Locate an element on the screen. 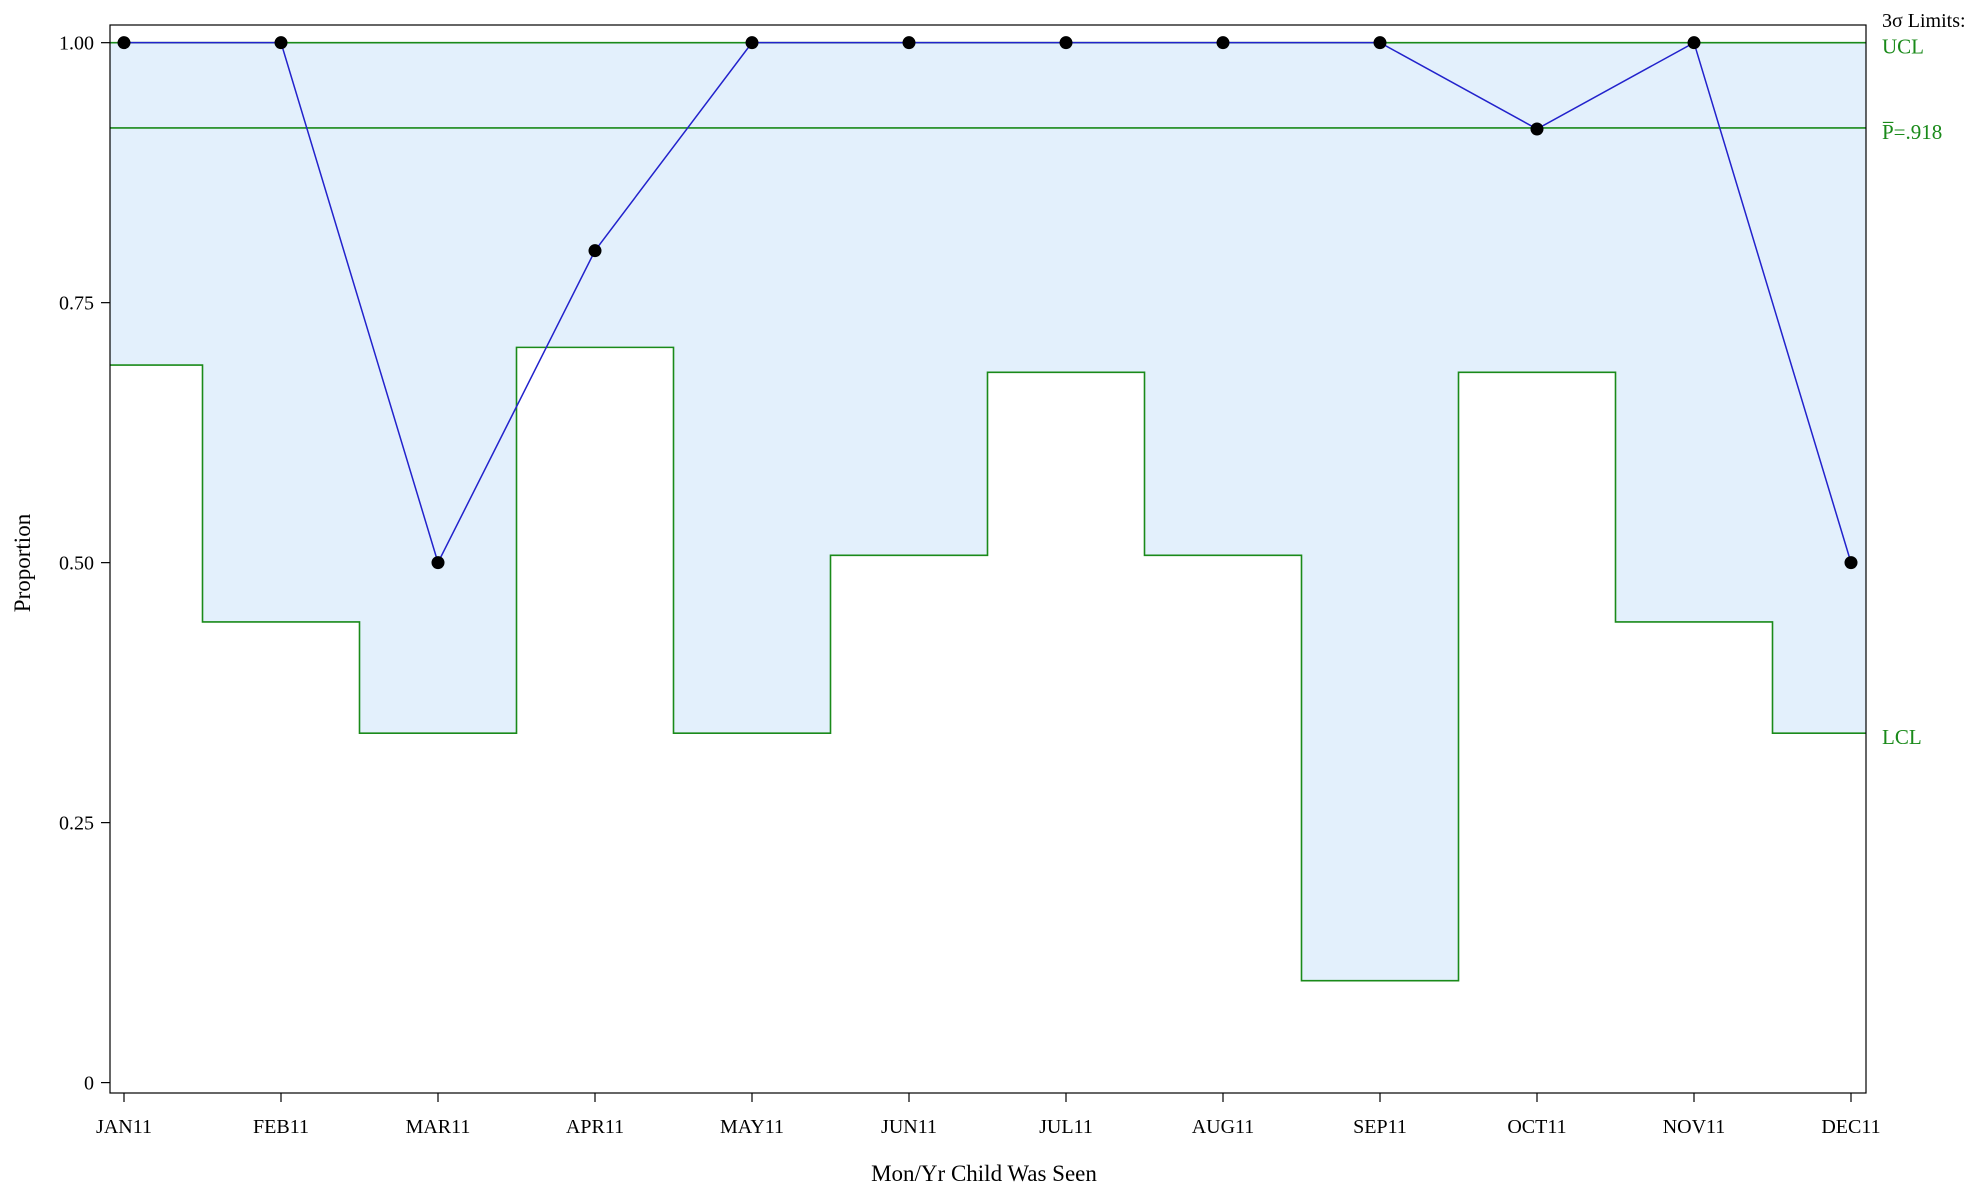 The height and width of the screenshot is (1186, 1981). x-tick-label-nov11: NOV11 is located at coordinates (1694, 1127).